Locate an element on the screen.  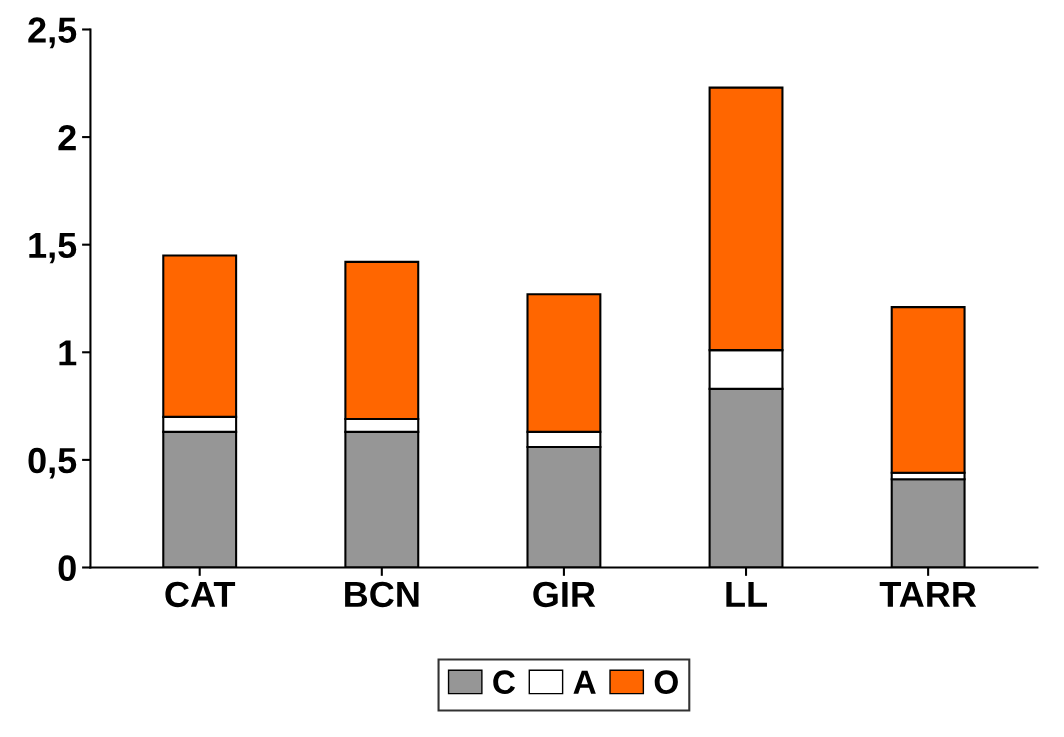
x-tick-label: GIR is located at coordinates (564, 594).